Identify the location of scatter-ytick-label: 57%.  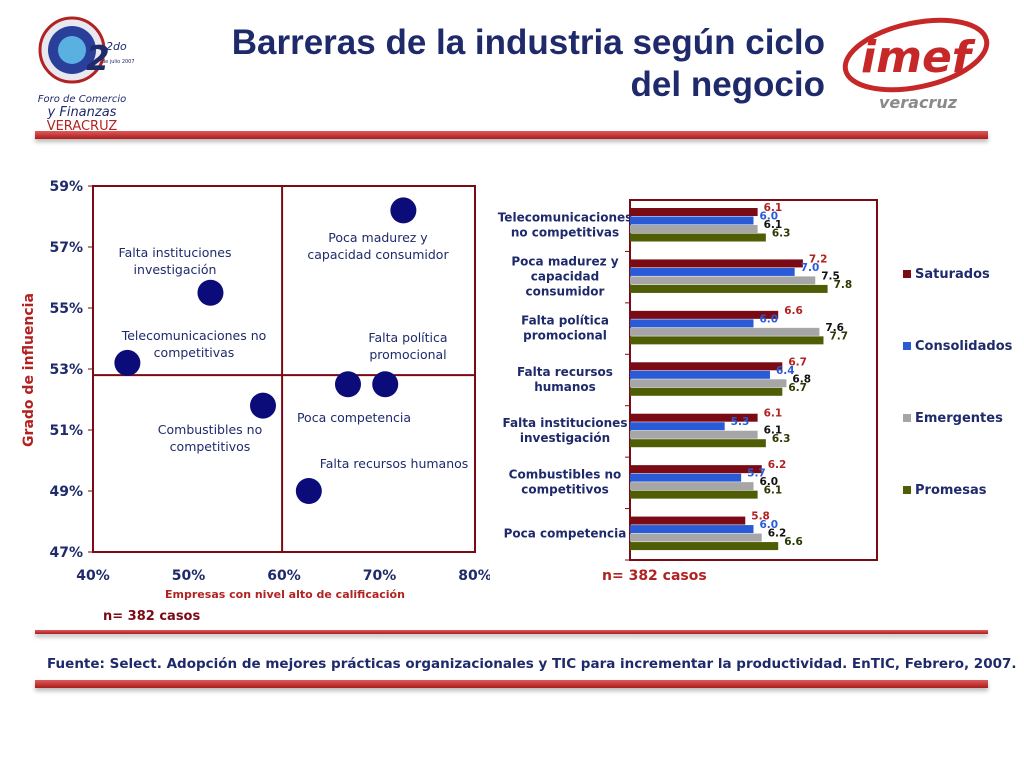
(66, 248).